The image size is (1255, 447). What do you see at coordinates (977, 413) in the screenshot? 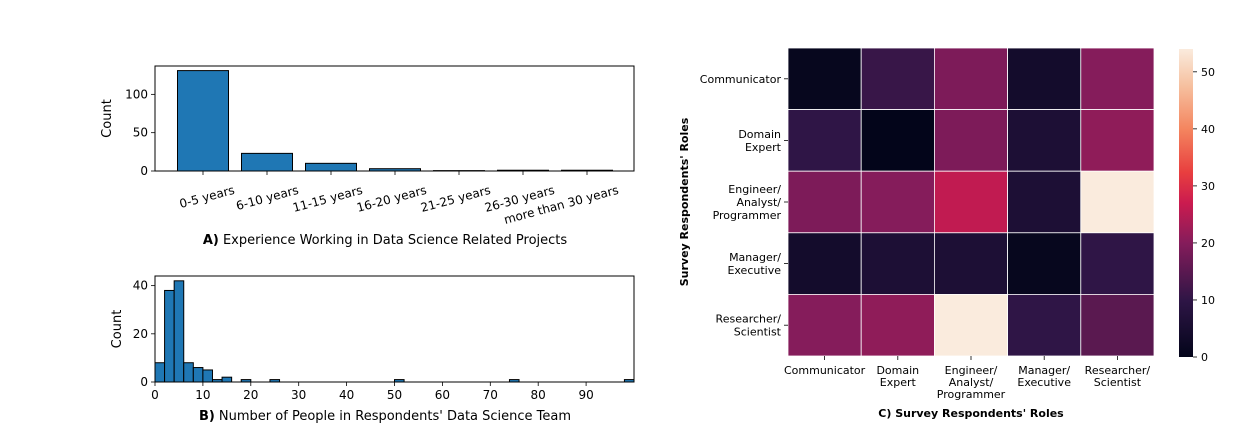
I see `caption-text: Survey Respondents' Roles` at bounding box center [977, 413].